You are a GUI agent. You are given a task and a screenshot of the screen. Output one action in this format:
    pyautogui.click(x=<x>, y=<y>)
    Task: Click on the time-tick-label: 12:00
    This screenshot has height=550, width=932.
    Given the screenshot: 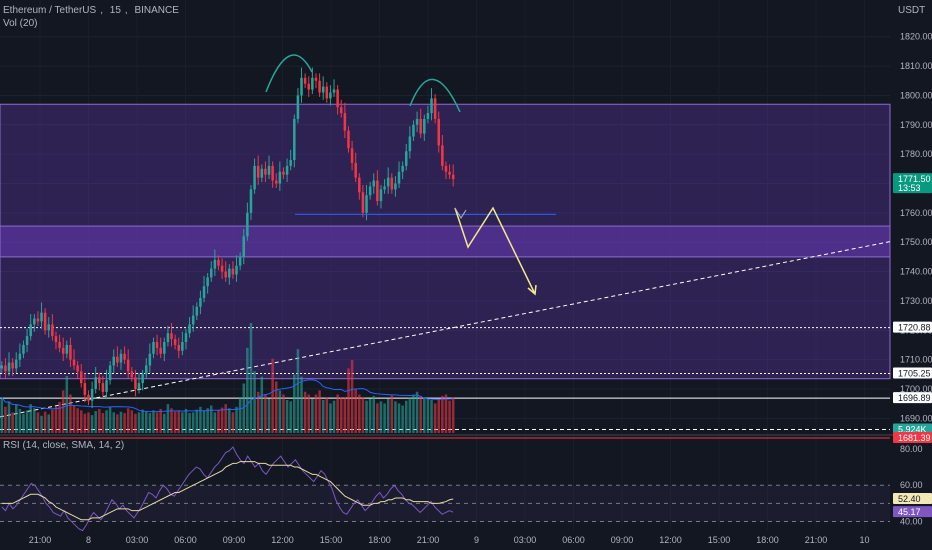 What is the action you would take?
    pyautogui.click(x=670, y=540)
    